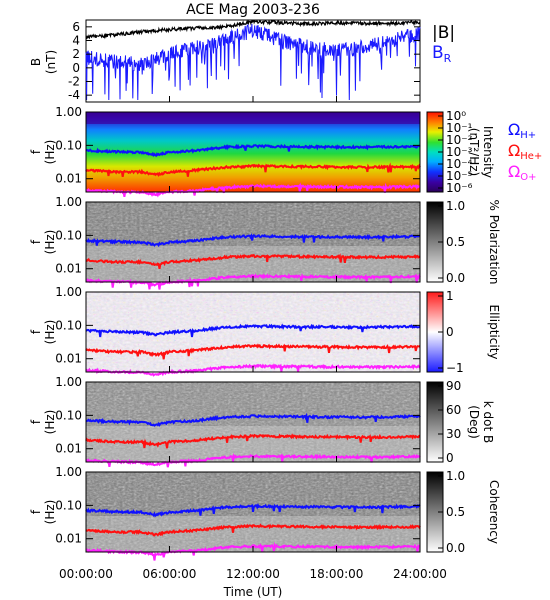 Image resolution: width=550 pixels, height=600 pixels. I want to click on legend-o-plus-sub: O+, so click(528, 177).